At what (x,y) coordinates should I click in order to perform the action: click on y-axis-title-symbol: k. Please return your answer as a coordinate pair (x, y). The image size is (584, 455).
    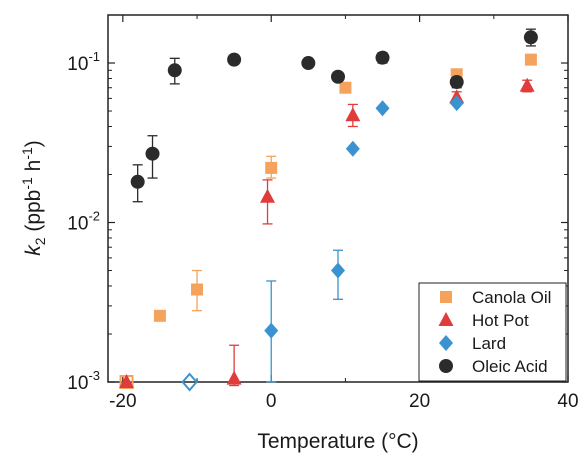
    Looking at the image, I should click on (33, 250).